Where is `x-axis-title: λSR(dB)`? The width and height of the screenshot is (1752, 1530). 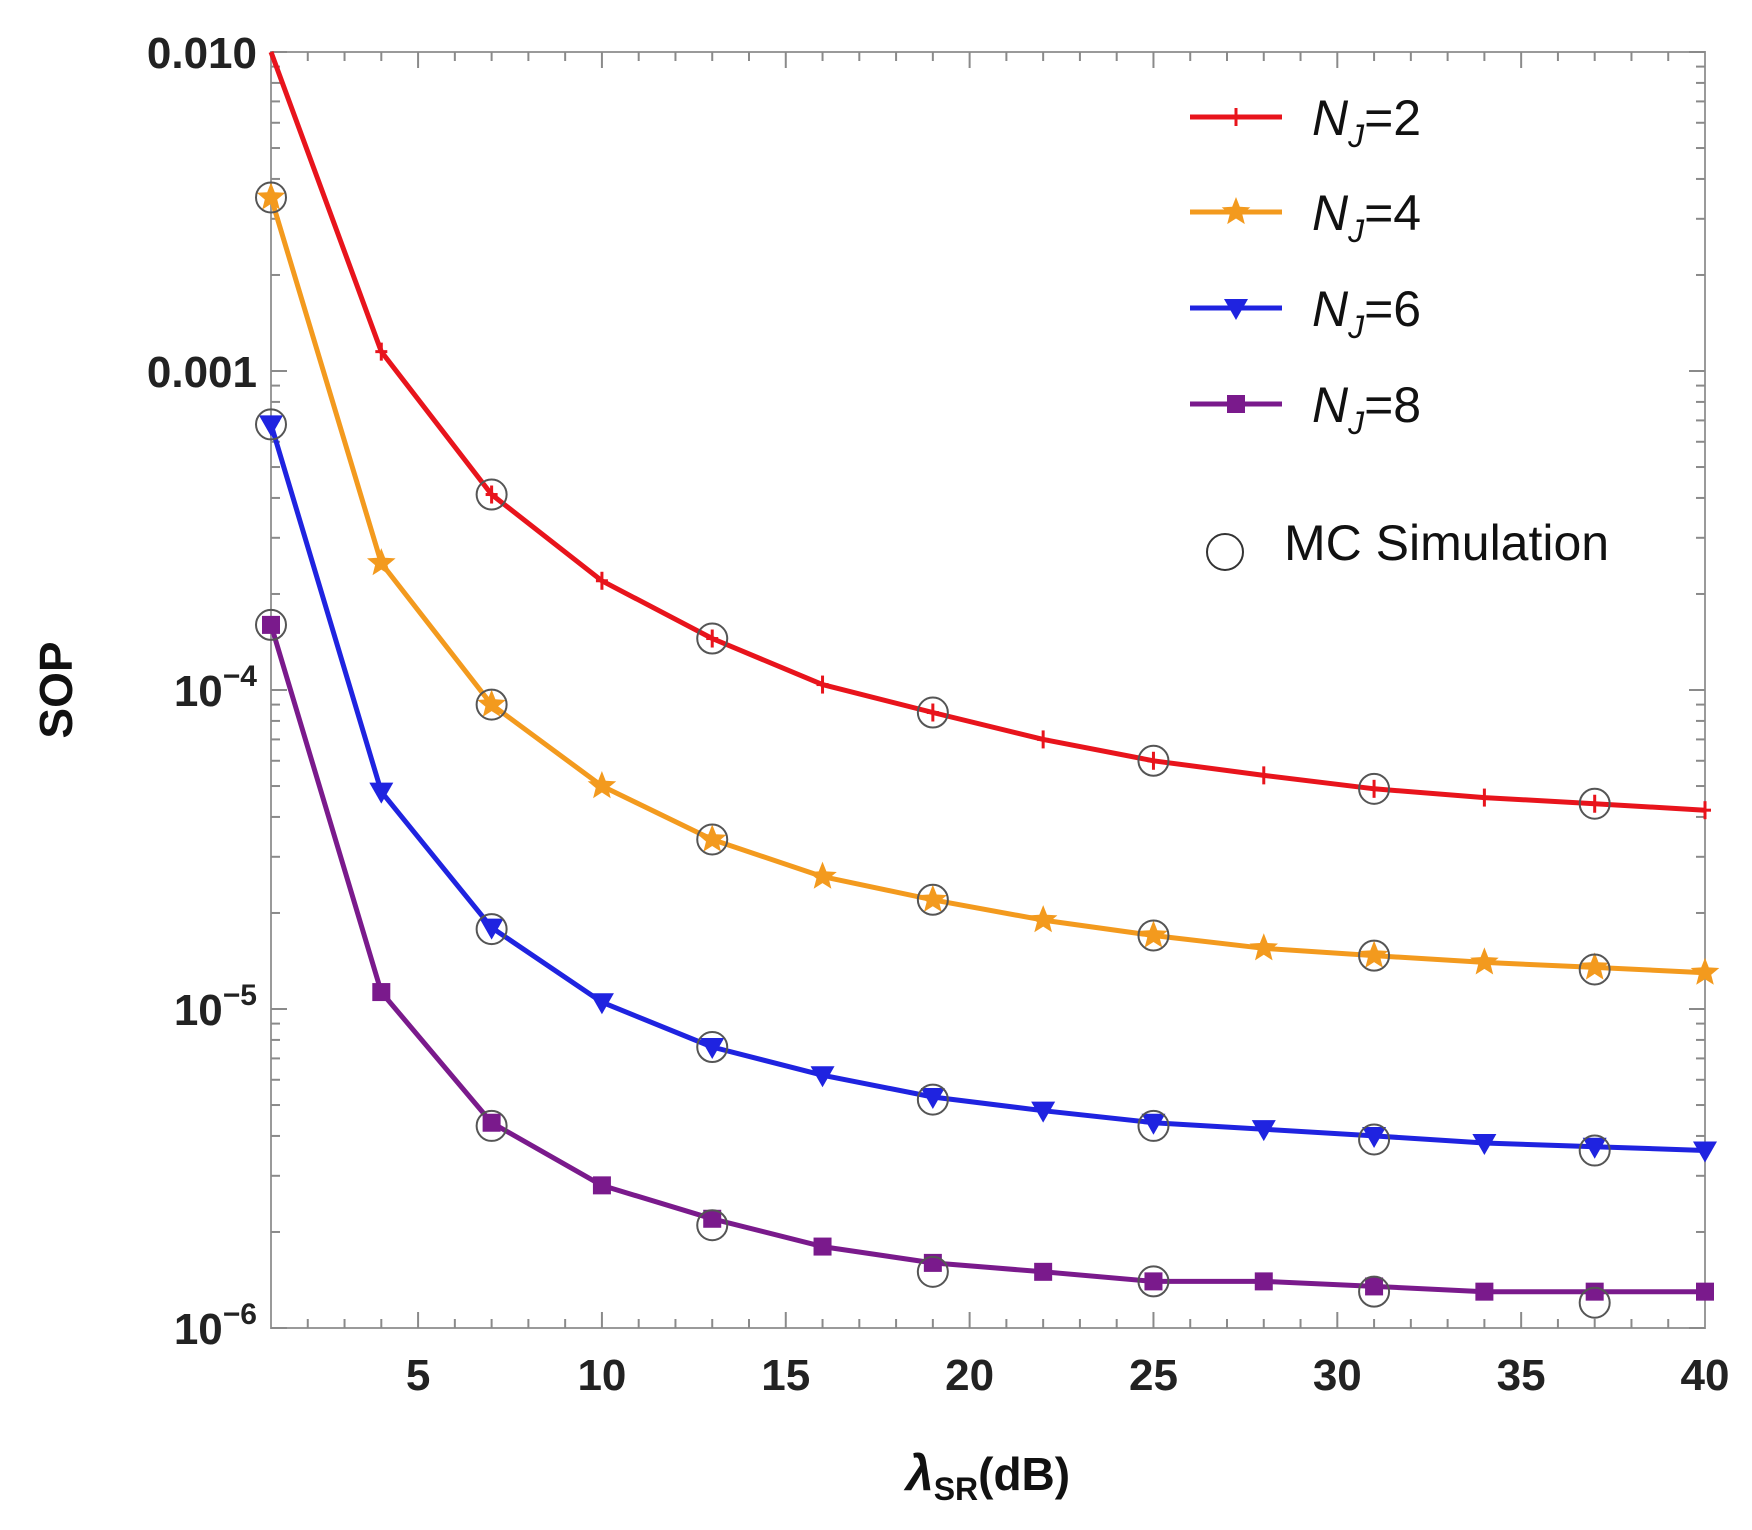
x-axis-title: λSR(dB) is located at coordinates (986, 1476).